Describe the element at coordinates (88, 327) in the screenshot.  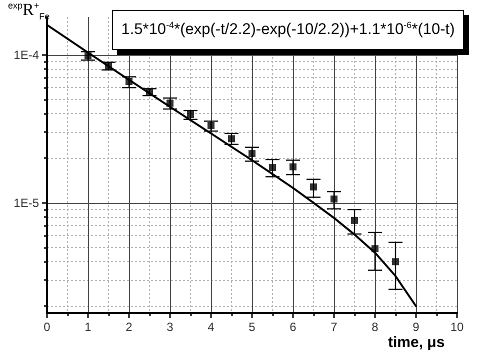
I see `x-tick-label: 1` at that location.